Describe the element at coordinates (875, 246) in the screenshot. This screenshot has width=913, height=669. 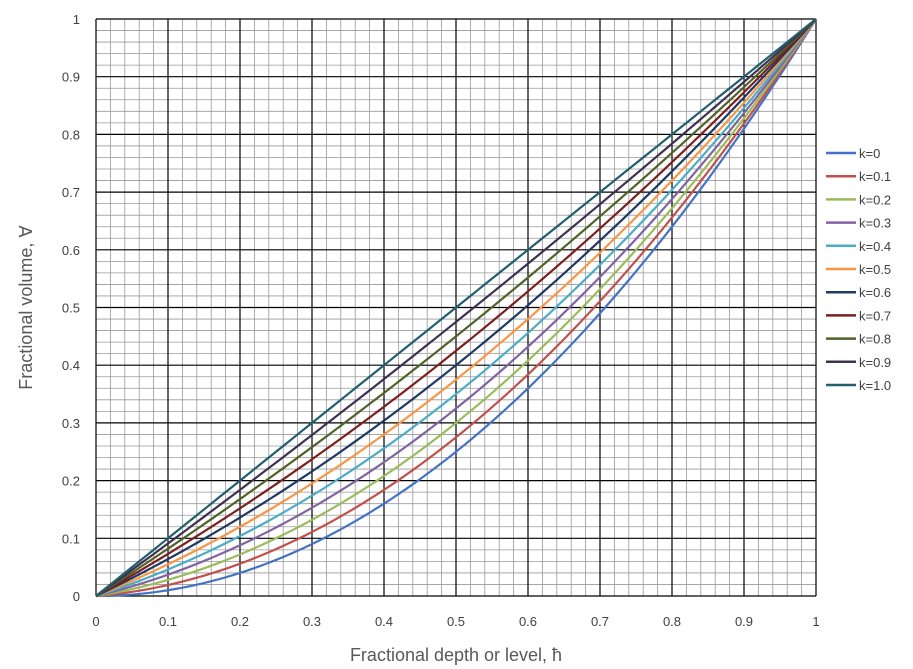
I see `legend-label: k=0.4` at that location.